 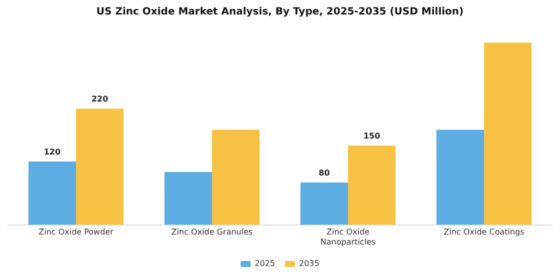 What do you see at coordinates (484, 232) in the screenshot?
I see `x-tick-label: Zinc Oxide Coatings` at bounding box center [484, 232].